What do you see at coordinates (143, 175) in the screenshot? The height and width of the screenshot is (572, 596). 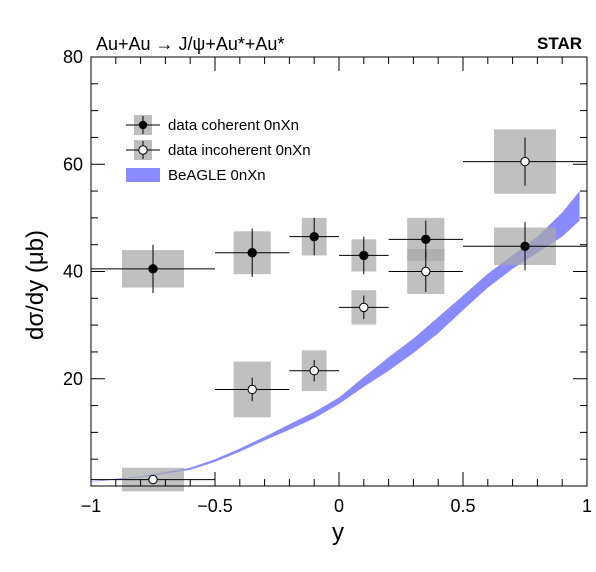 I see `legend-symbol-beagle` at bounding box center [143, 175].